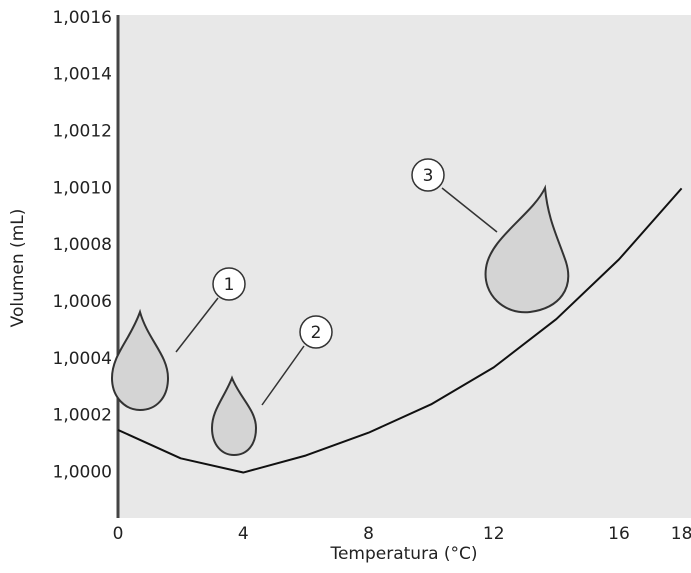 The height and width of the screenshot is (573, 691). I want to click on y-tick-label: 1,0014, so click(82, 75).